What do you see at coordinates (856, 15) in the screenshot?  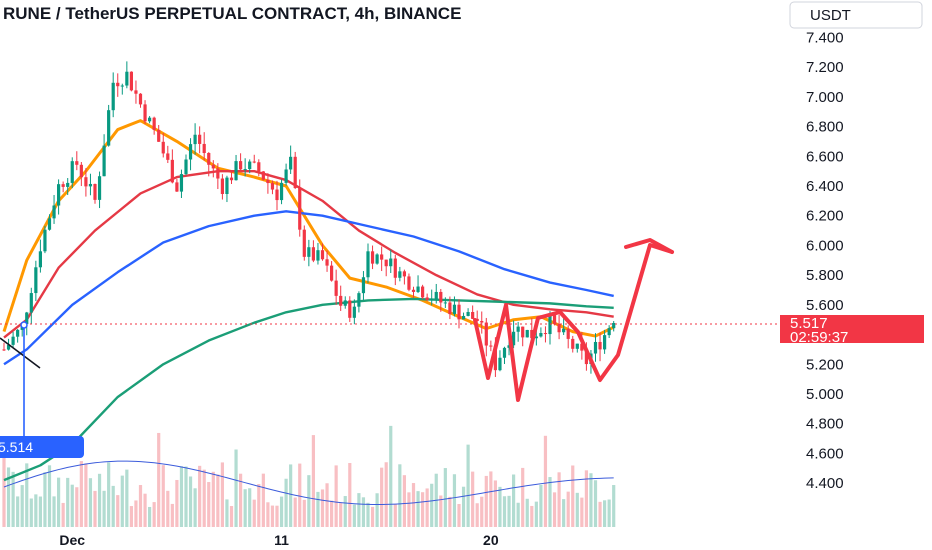 I see `currency-button: USDT` at bounding box center [856, 15].